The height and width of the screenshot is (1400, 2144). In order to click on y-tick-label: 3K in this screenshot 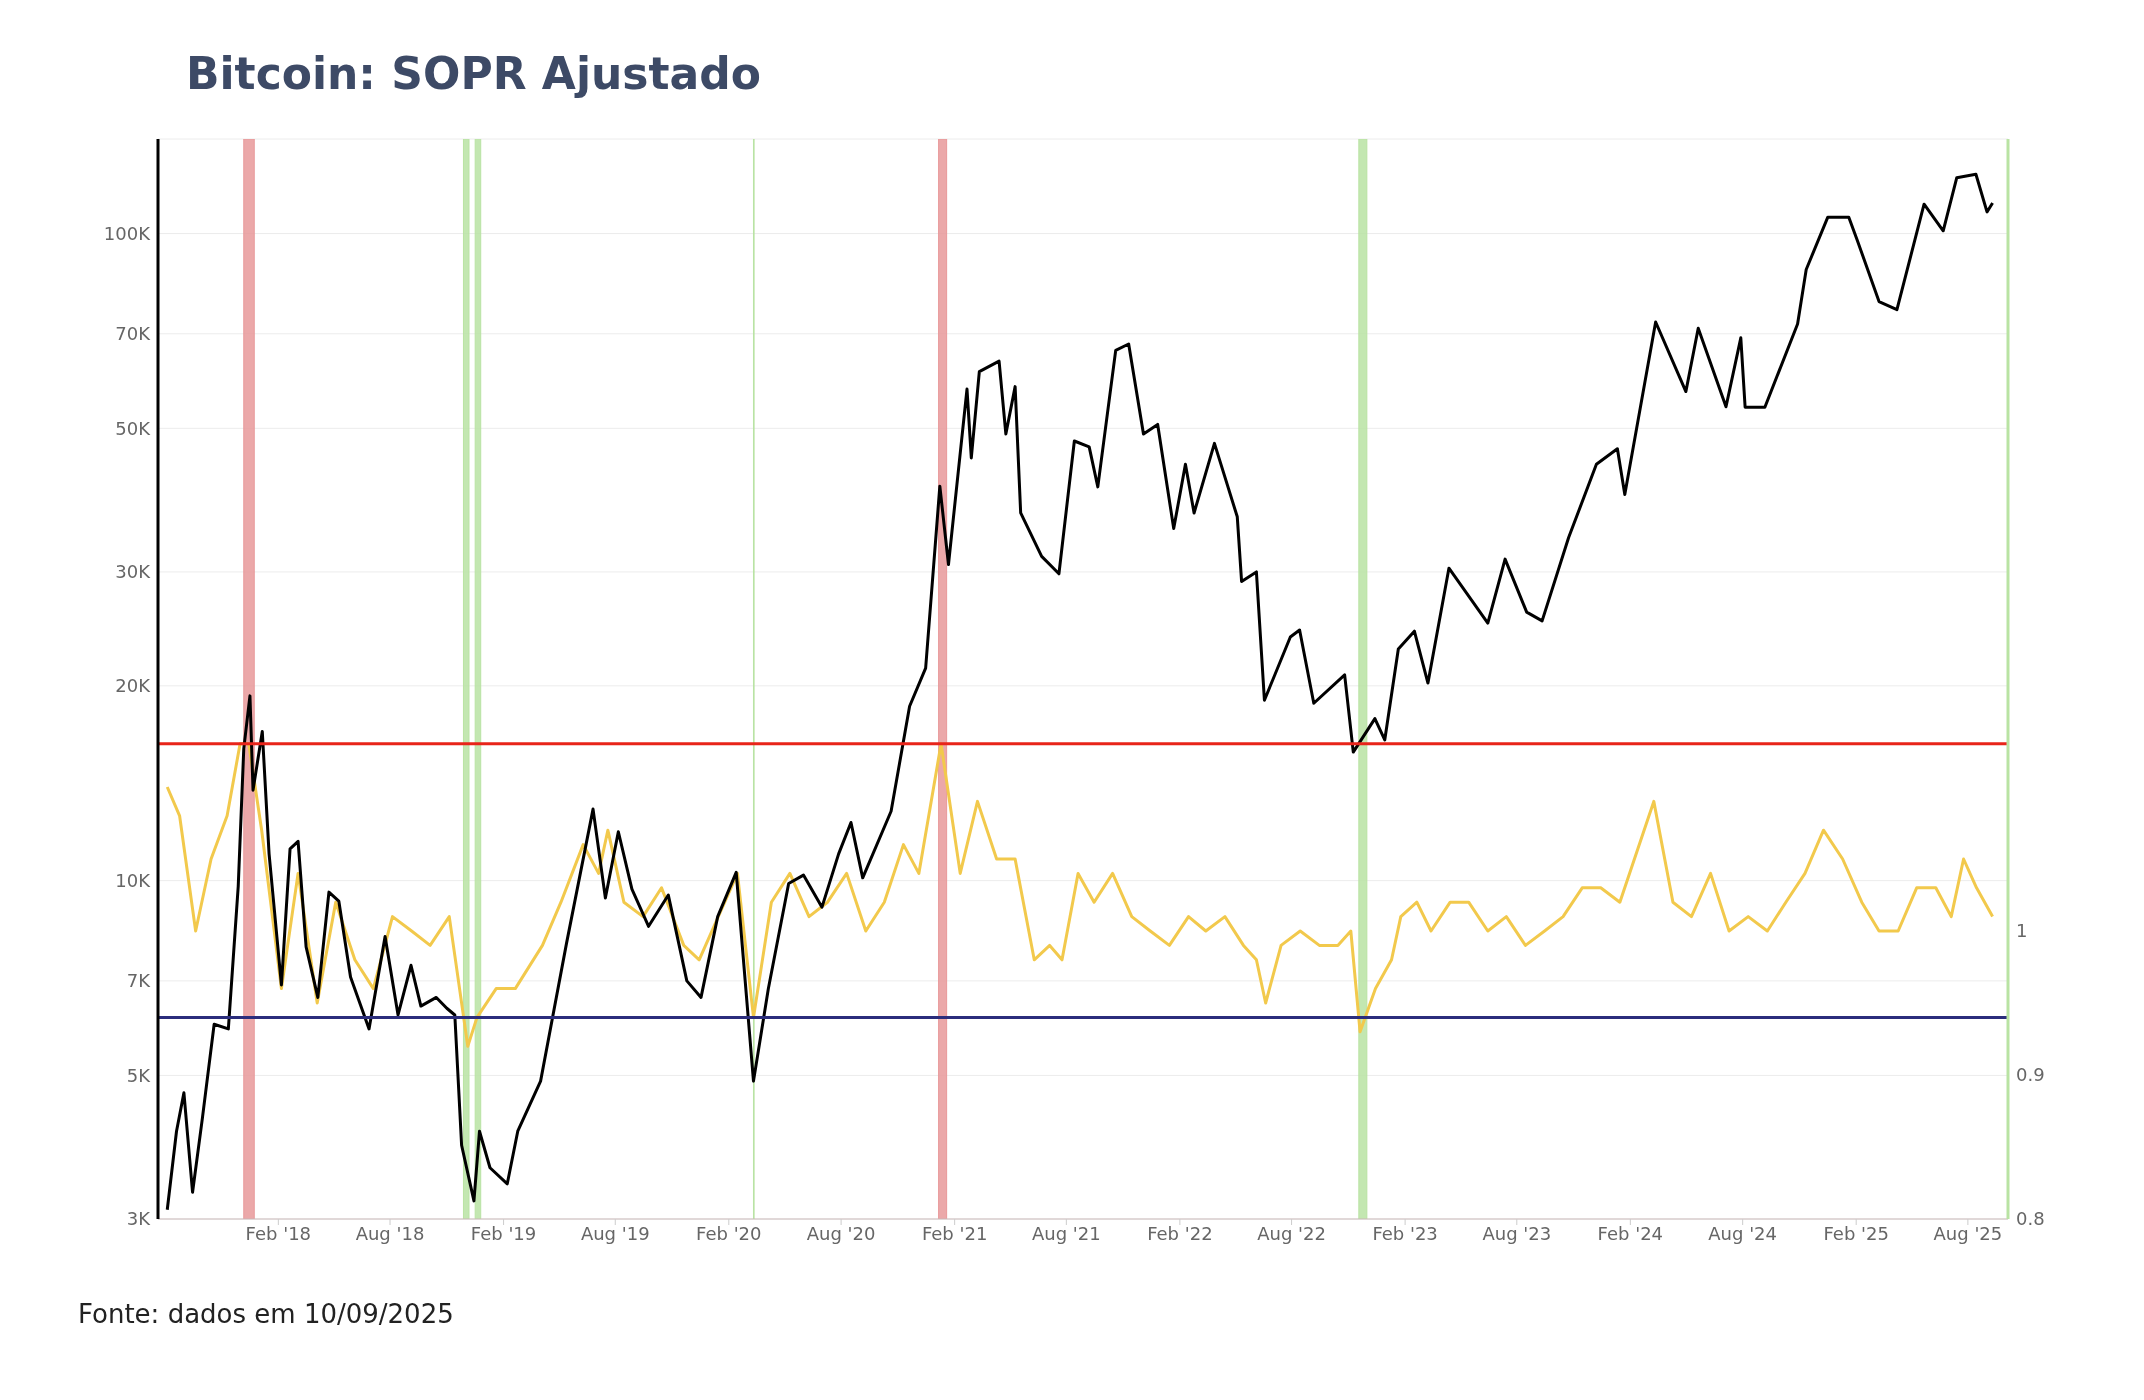, I will do `click(139, 1219)`.